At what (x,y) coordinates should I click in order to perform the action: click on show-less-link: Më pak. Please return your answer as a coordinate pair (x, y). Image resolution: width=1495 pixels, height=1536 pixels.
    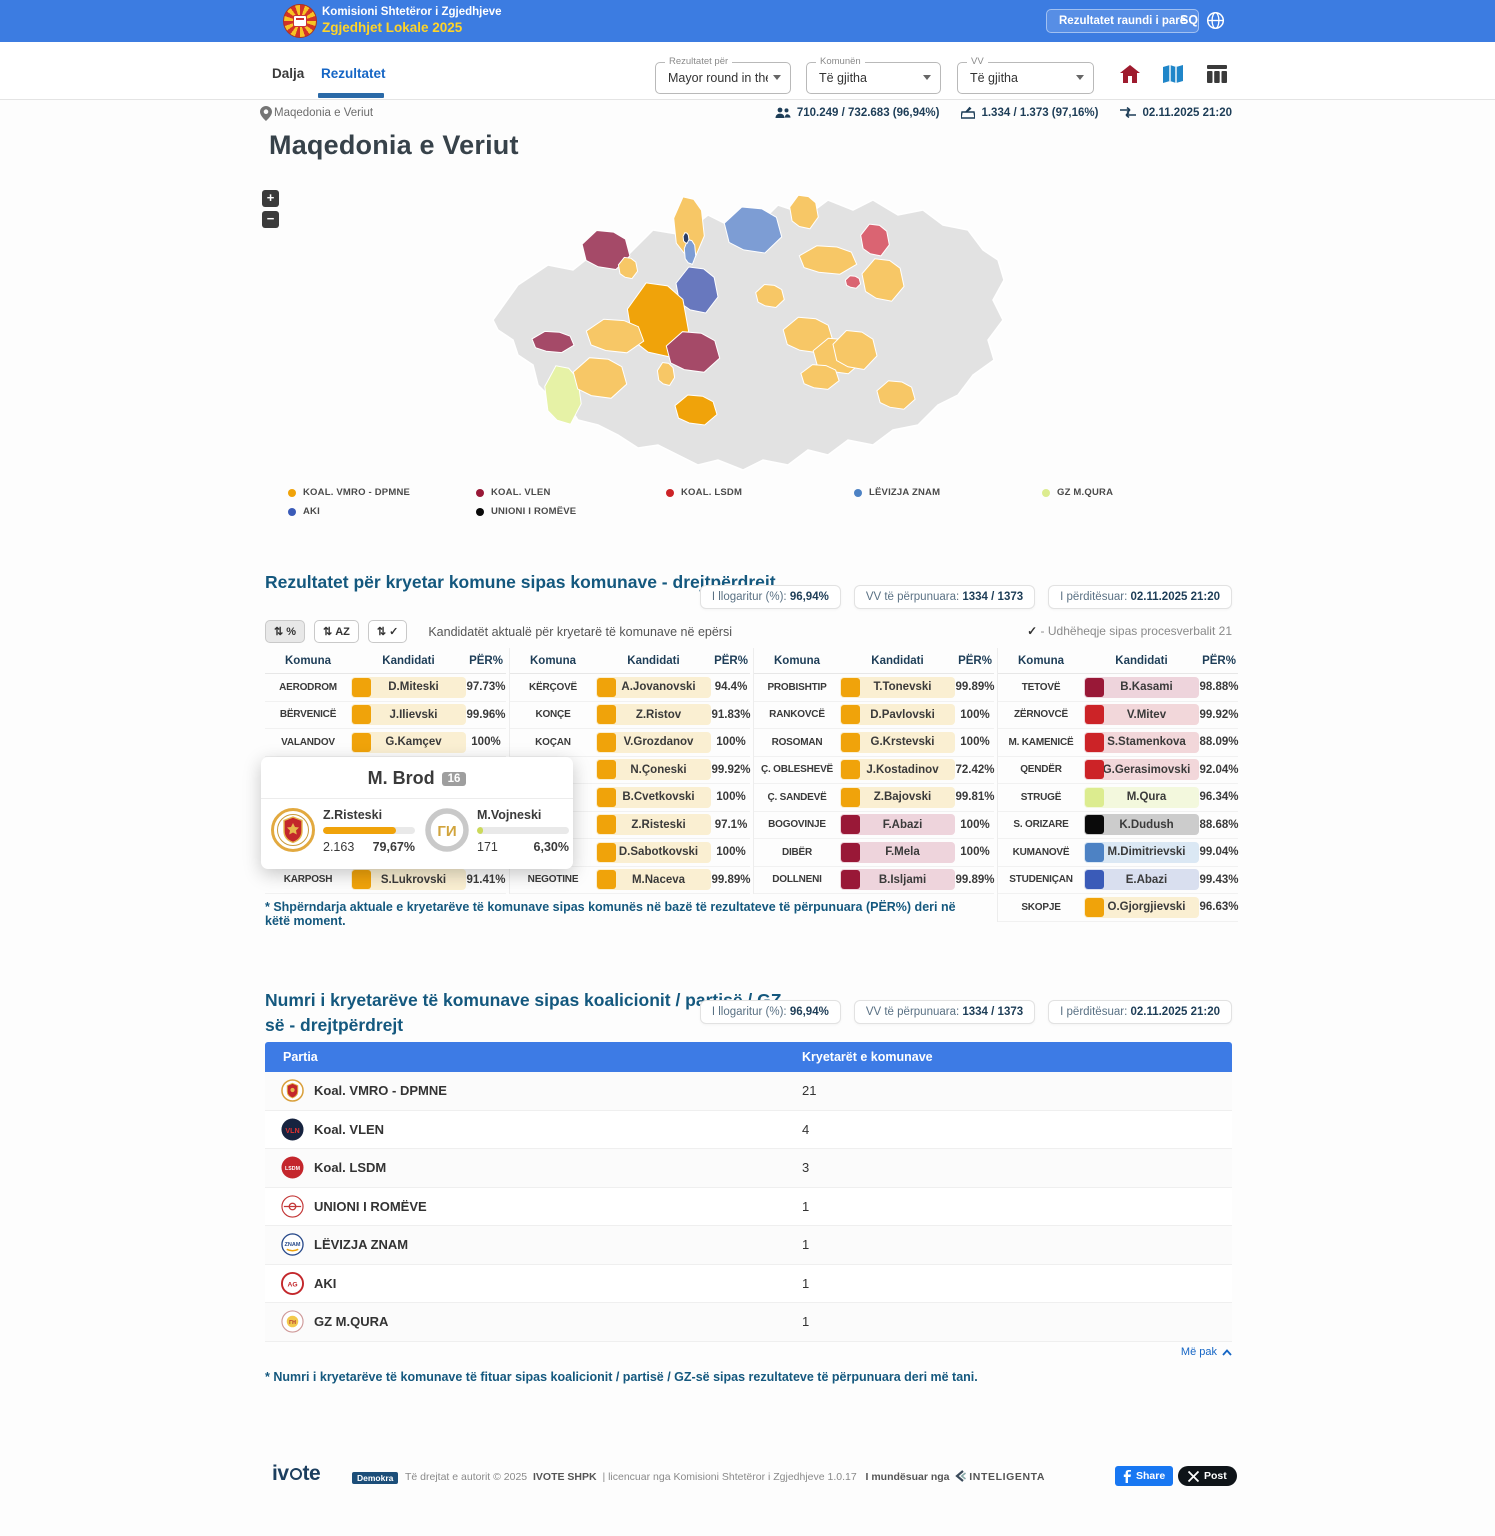
    Looking at the image, I should click on (1206, 1352).